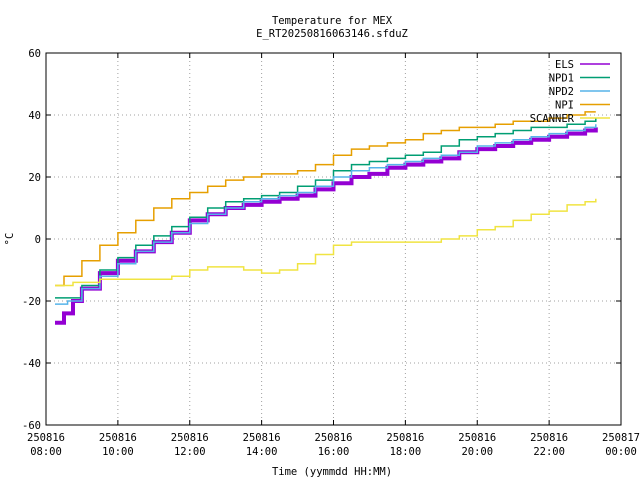 The height and width of the screenshot is (480, 640). Describe the element at coordinates (621, 438) in the screenshot. I see `x-tick-date: 250817` at that location.